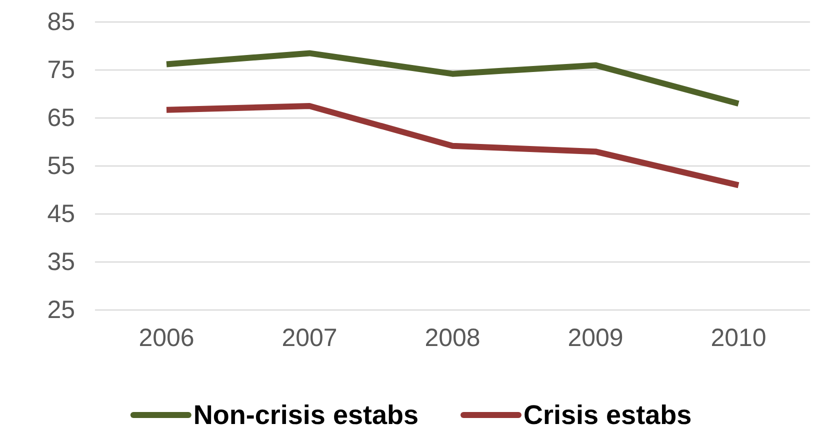 The image size is (825, 432). What do you see at coordinates (608, 415) in the screenshot?
I see `legend-label: Crisis estabs` at bounding box center [608, 415].